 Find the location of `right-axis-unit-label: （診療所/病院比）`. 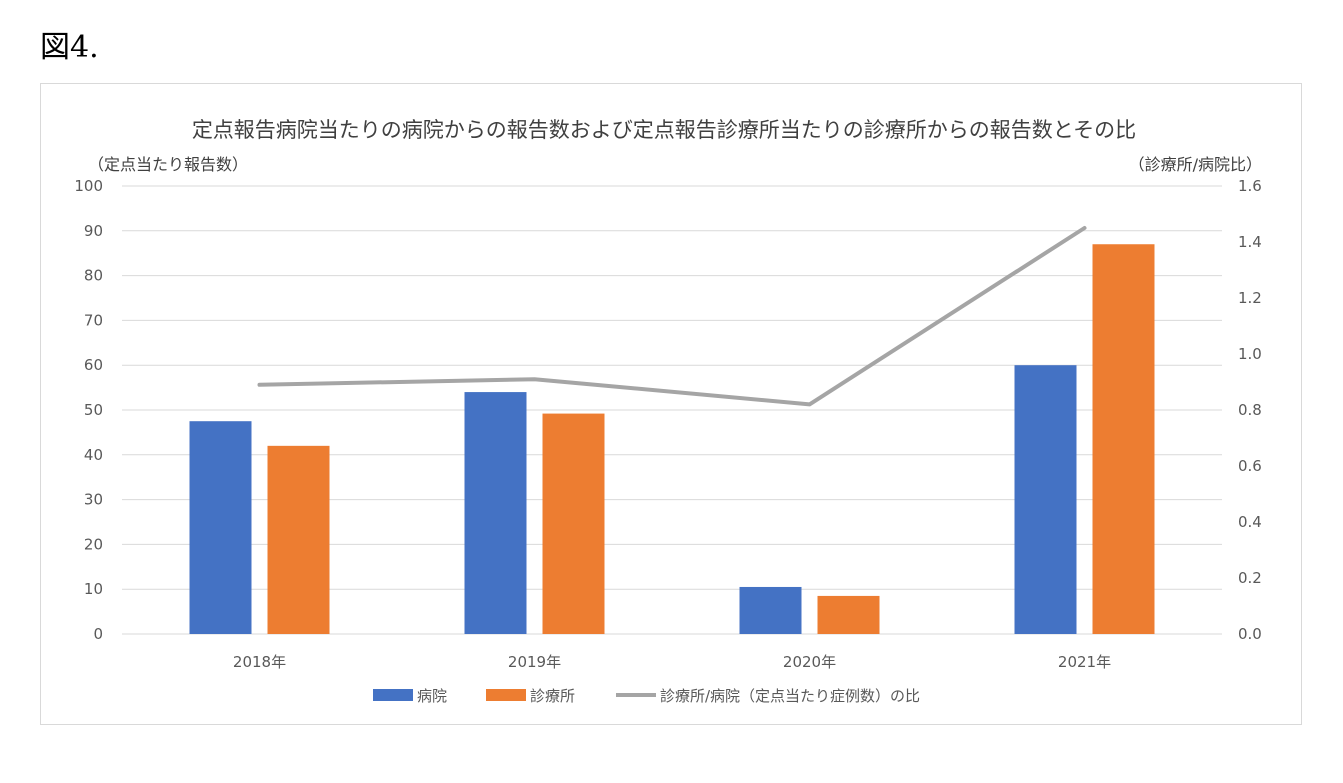

right-axis-unit-label: （診療所/病院比） is located at coordinates (1195, 164).